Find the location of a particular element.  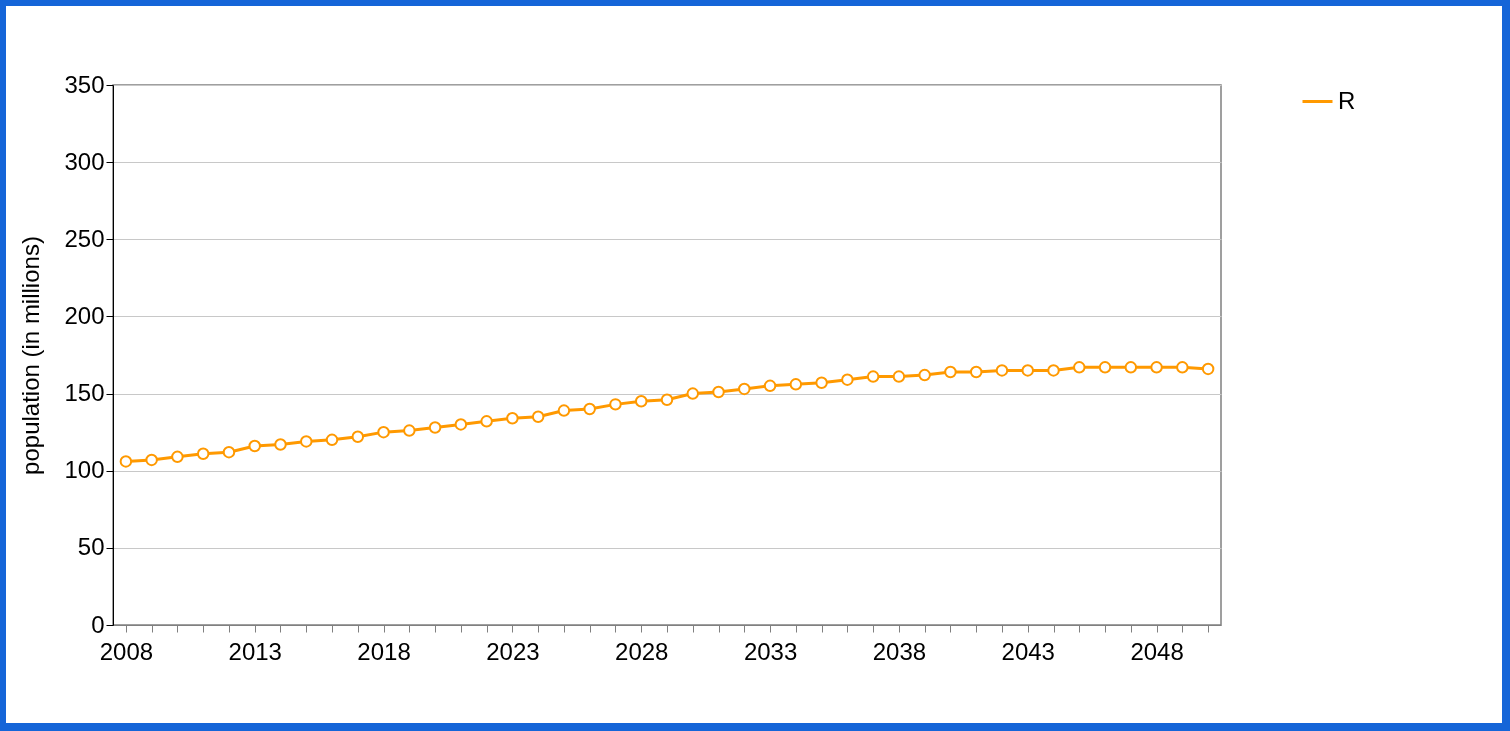

y-tick-label: 50 is located at coordinates (91, 547).